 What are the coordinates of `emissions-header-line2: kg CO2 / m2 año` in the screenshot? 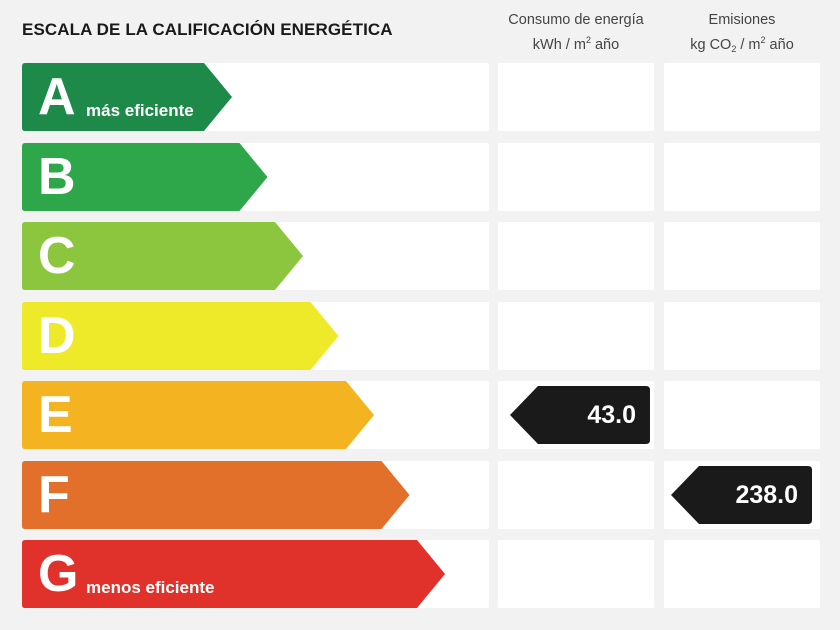 It's located at (742, 44).